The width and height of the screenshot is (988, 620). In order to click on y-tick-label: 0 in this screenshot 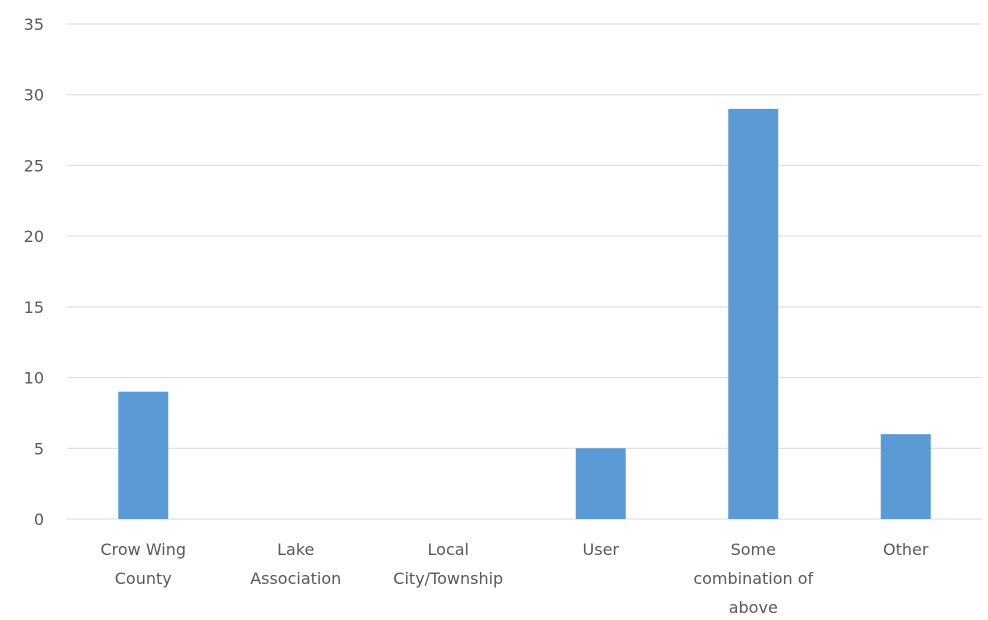, I will do `click(39, 519)`.